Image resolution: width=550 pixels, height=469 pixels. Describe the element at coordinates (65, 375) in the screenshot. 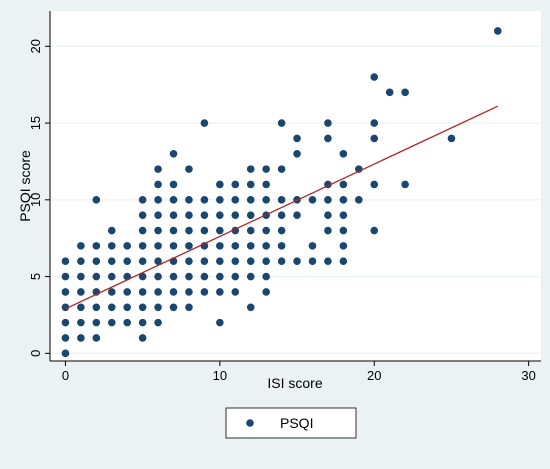

I see `x-tick-label: 0` at that location.